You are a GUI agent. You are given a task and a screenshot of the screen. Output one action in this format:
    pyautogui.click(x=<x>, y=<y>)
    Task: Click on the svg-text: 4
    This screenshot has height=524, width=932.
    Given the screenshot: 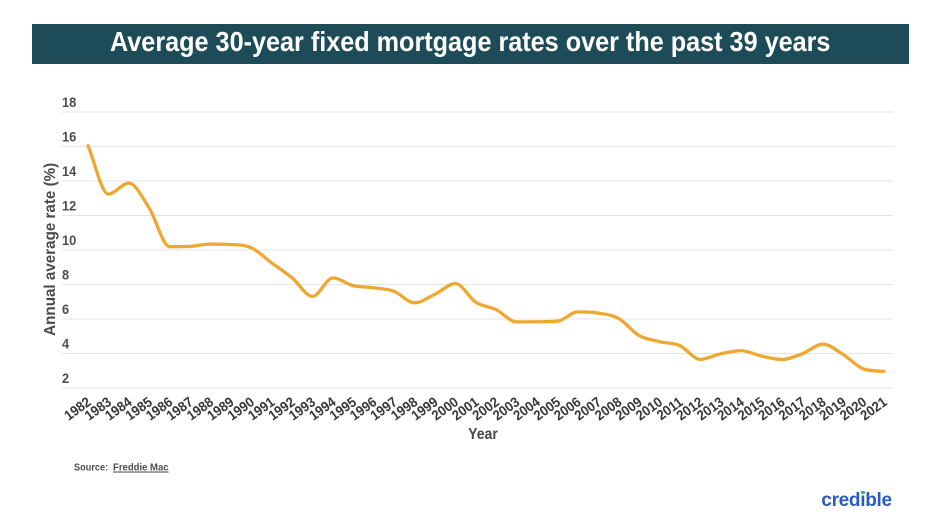 What is the action you would take?
    pyautogui.click(x=65, y=344)
    